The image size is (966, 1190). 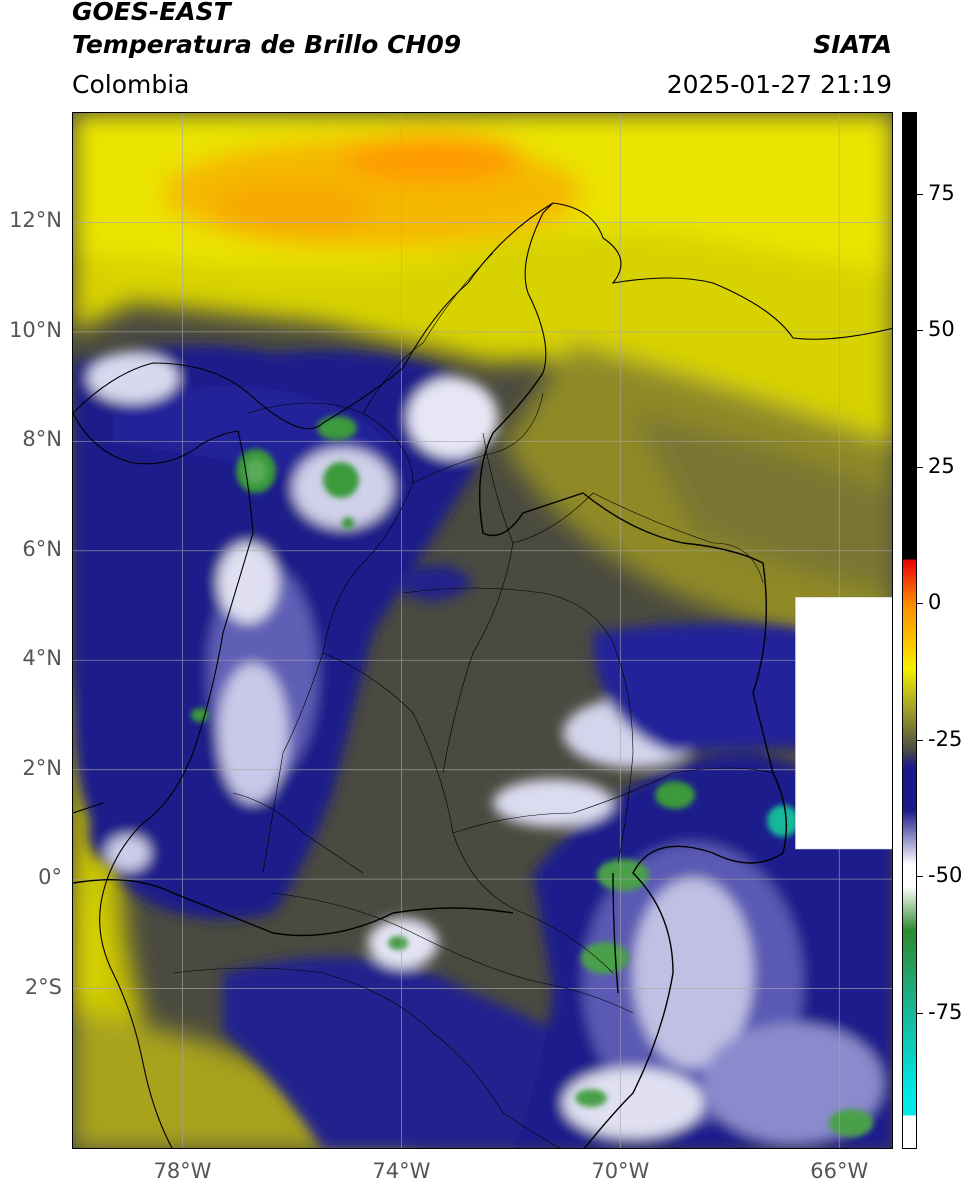 I want to click on lat-tick-label: 6°N, so click(x=42, y=548).